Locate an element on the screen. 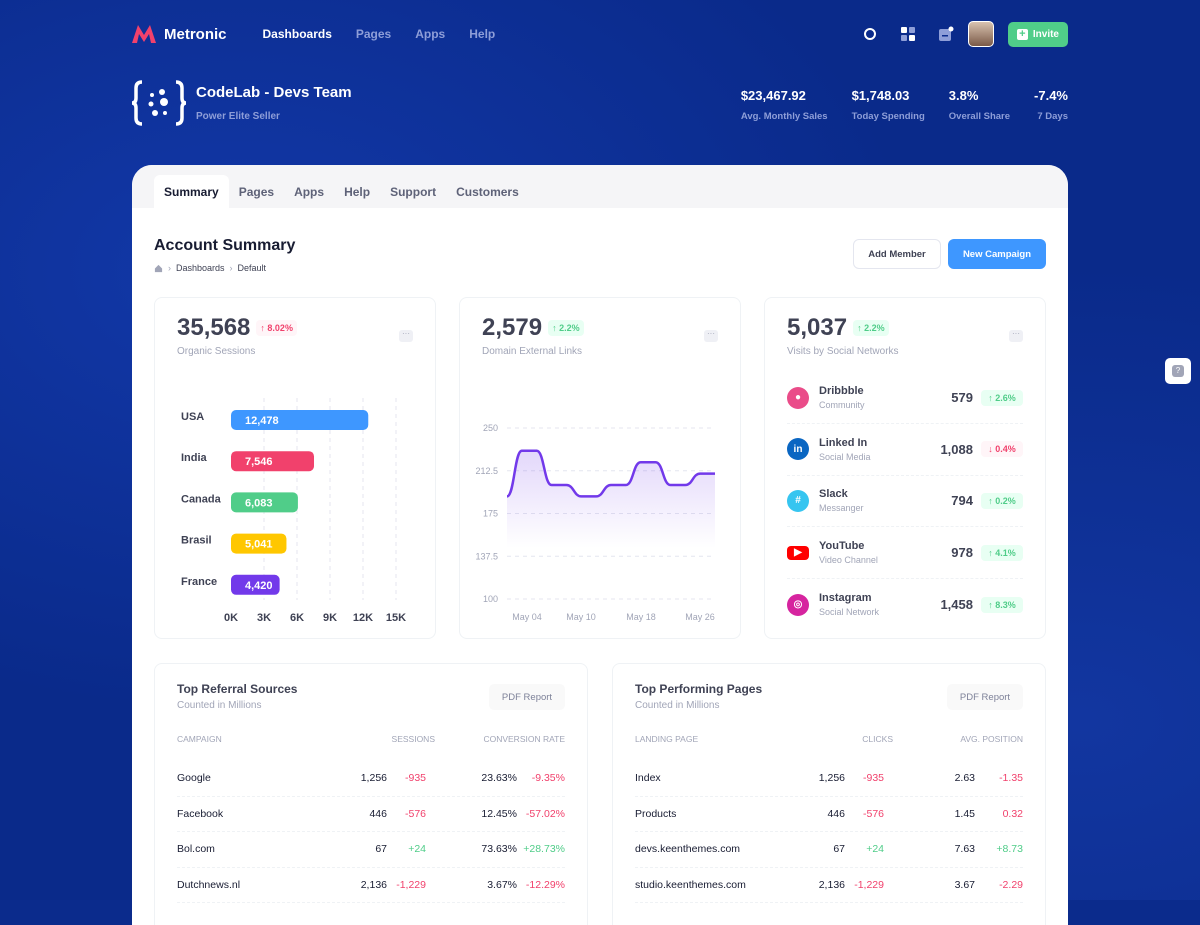 This screenshot has height=925, width=1200. y-tick-label: 175 is located at coordinates (490, 514).